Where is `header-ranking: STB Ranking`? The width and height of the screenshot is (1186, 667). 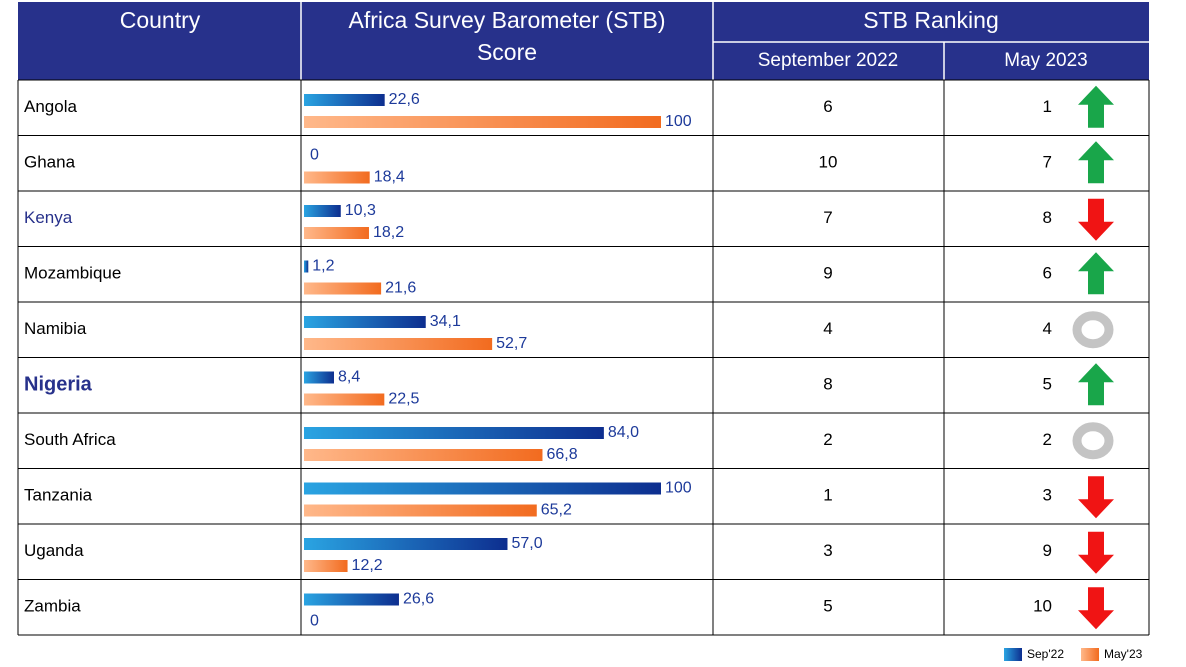 header-ranking: STB Ranking is located at coordinates (931, 20).